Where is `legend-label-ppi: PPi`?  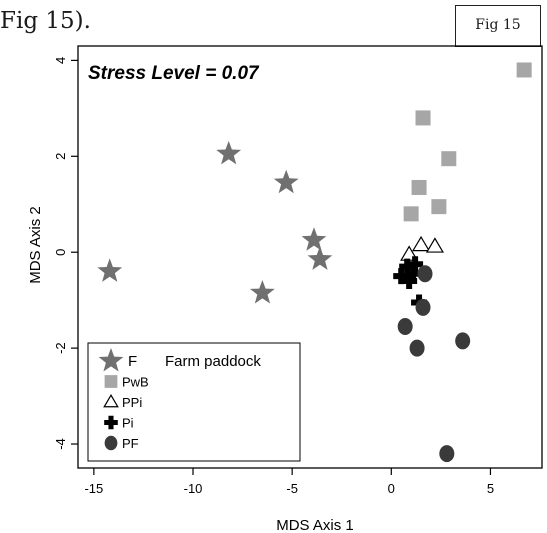 legend-label-ppi: PPi is located at coordinates (132, 402).